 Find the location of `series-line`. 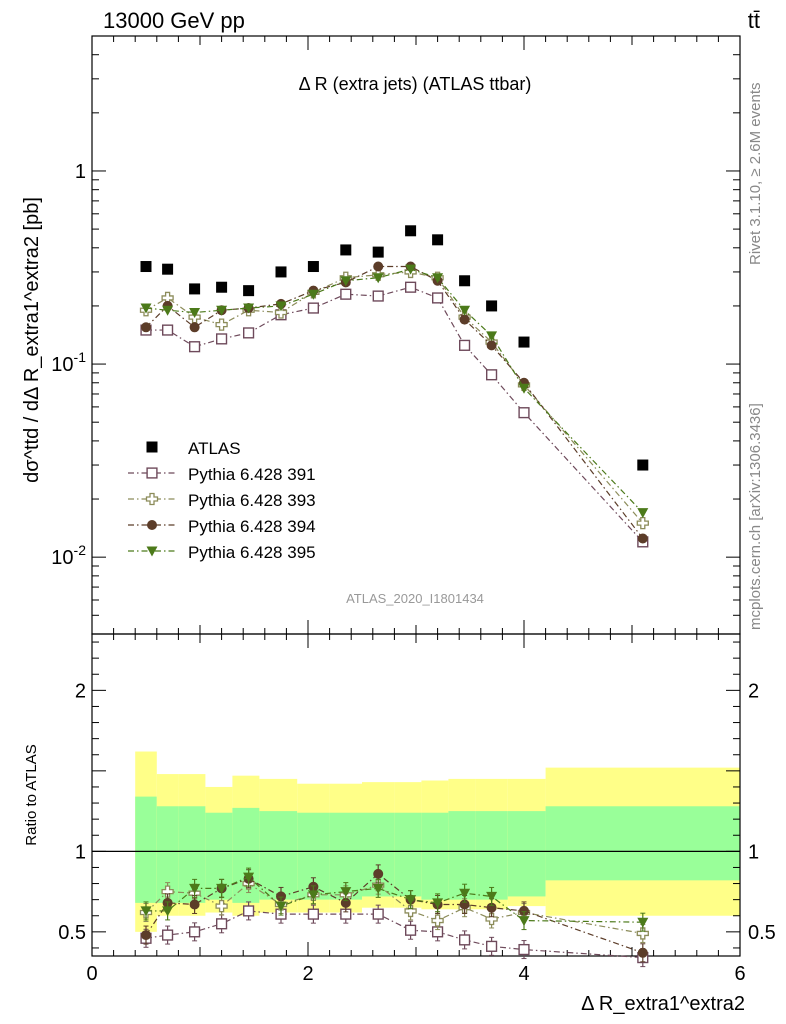

series-line is located at coordinates (394, 908).